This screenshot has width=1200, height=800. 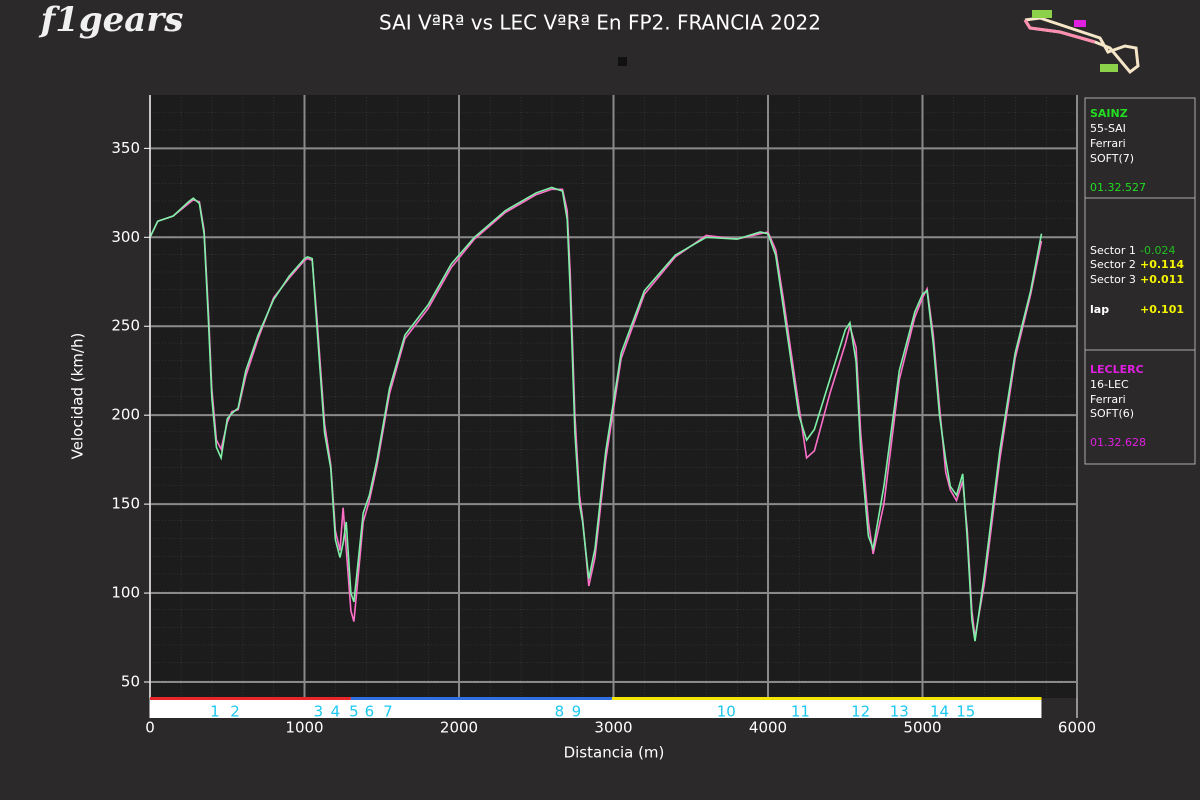 What do you see at coordinates (354, 712) in the screenshot?
I see `corner-label: 5` at bounding box center [354, 712].